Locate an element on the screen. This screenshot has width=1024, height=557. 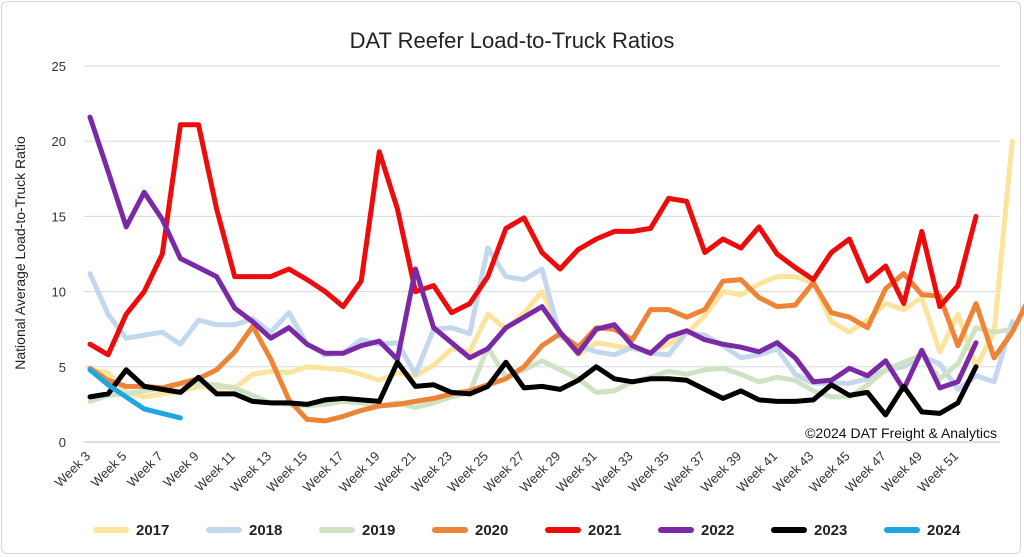
y-tick-label: 10 is located at coordinates (59, 292).